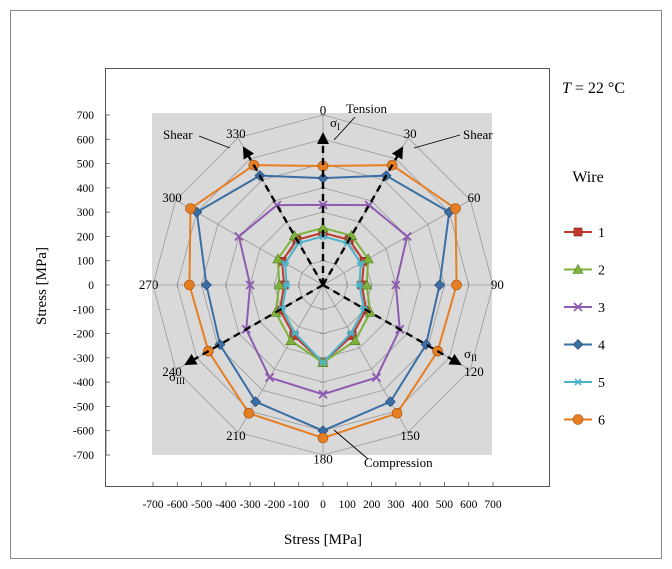 The width and height of the screenshot is (672, 569). Describe the element at coordinates (236, 133) in the screenshot. I see `angle-label: 330` at that location.